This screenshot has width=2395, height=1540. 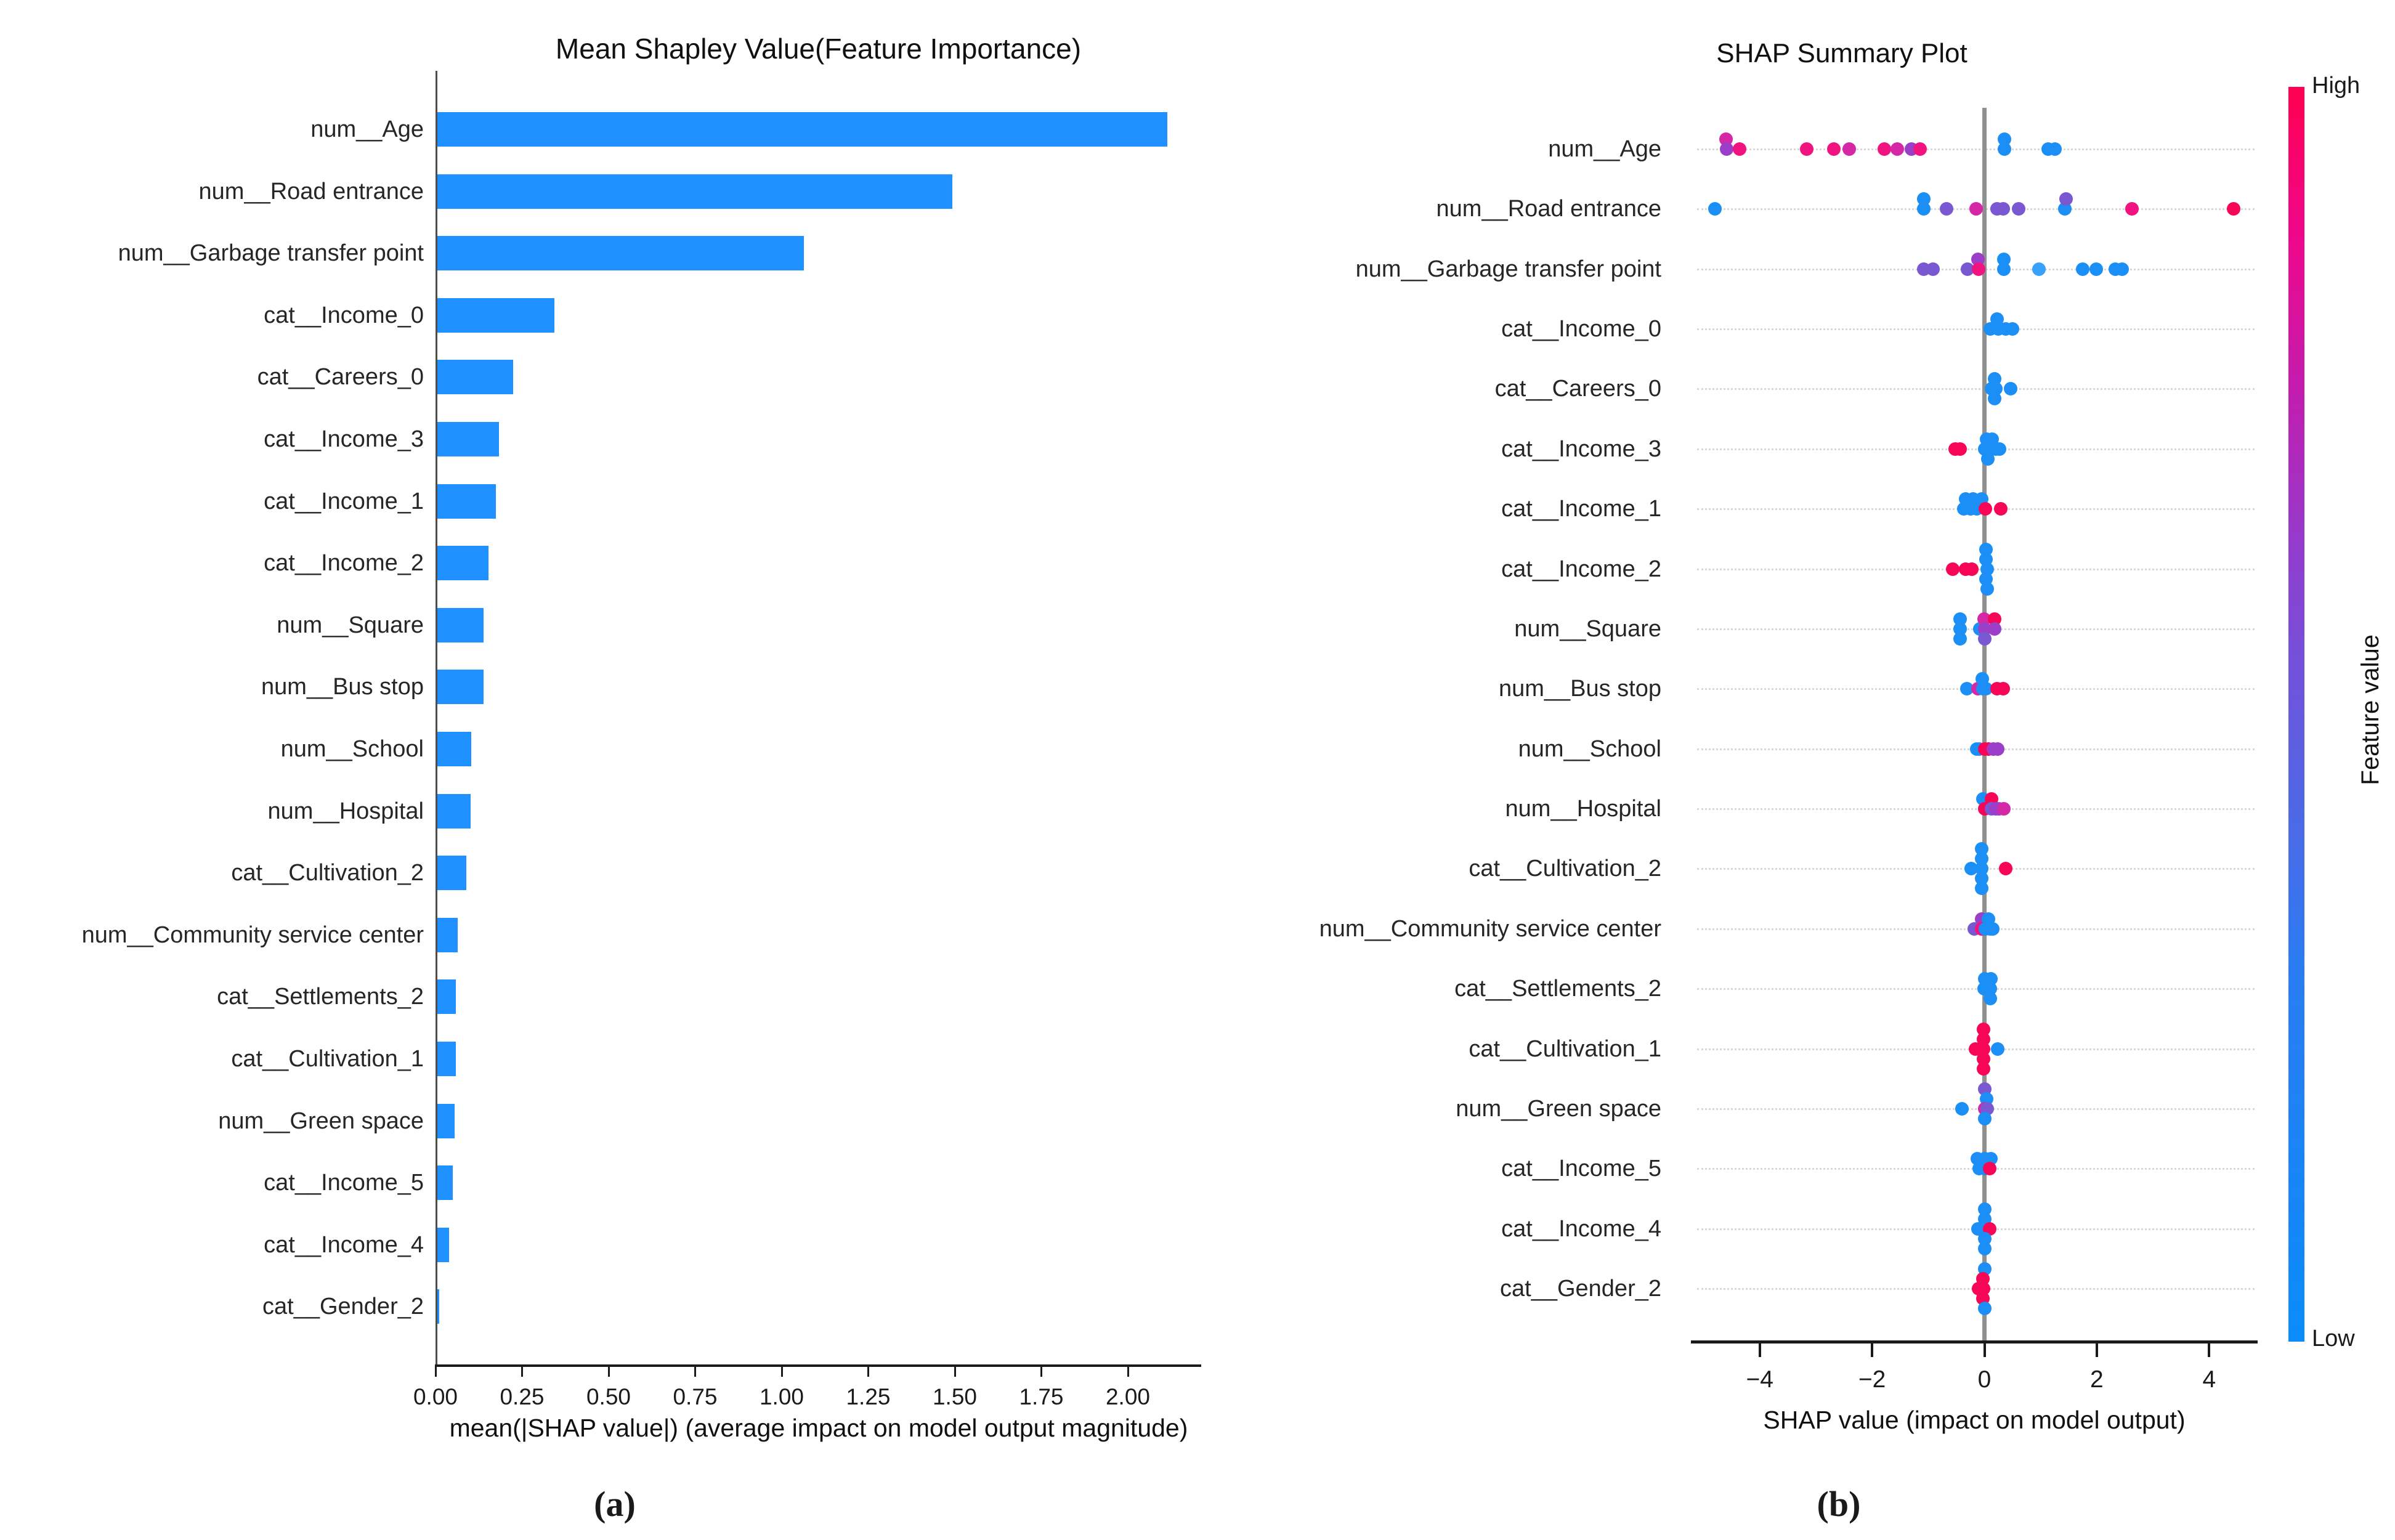 I want to click on colorbar-axis-title: Feature value, so click(x=2370, y=709).